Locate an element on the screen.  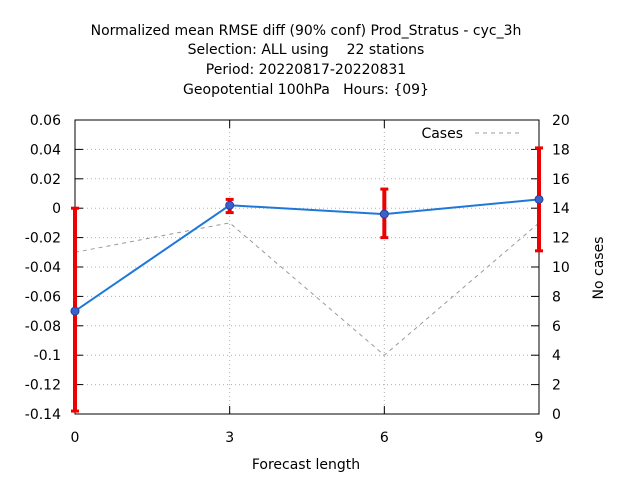
y-tick-label: 0.04 is located at coordinates (45, 150).